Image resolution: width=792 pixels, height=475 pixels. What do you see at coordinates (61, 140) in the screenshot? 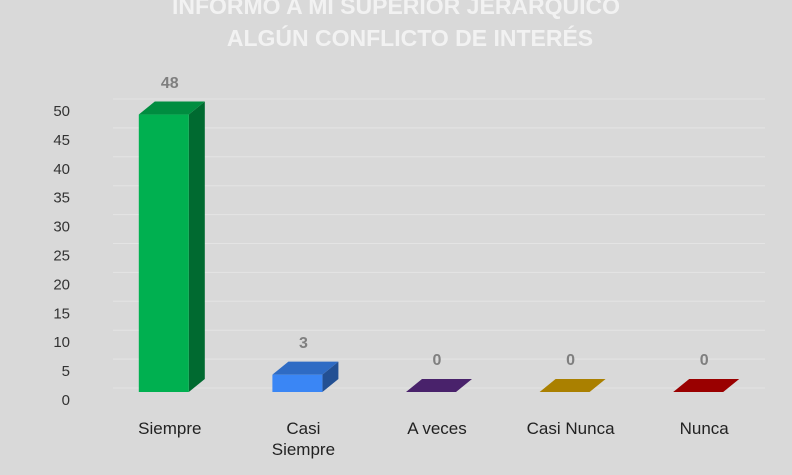
I see `y-tick-label: 45` at bounding box center [61, 140].